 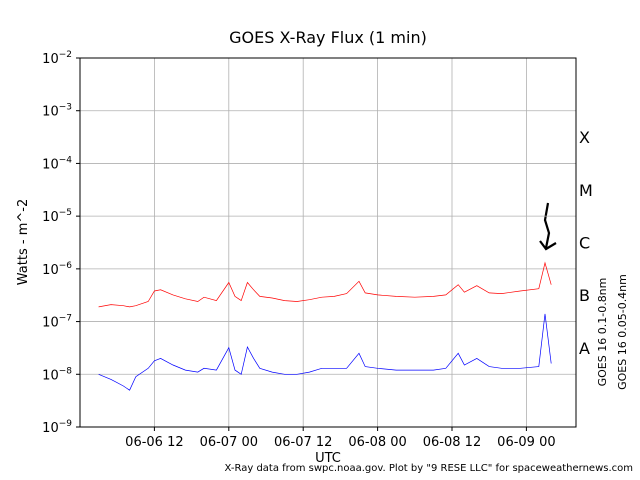 I want to click on x-tick-label: 06-08 00, so click(x=377, y=442).